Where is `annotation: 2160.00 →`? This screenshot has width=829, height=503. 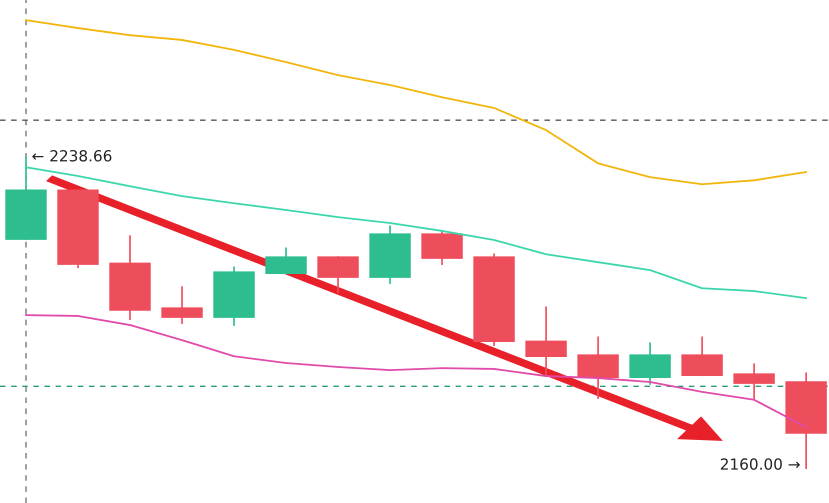
annotation: 2160.00 → is located at coordinates (760, 464).